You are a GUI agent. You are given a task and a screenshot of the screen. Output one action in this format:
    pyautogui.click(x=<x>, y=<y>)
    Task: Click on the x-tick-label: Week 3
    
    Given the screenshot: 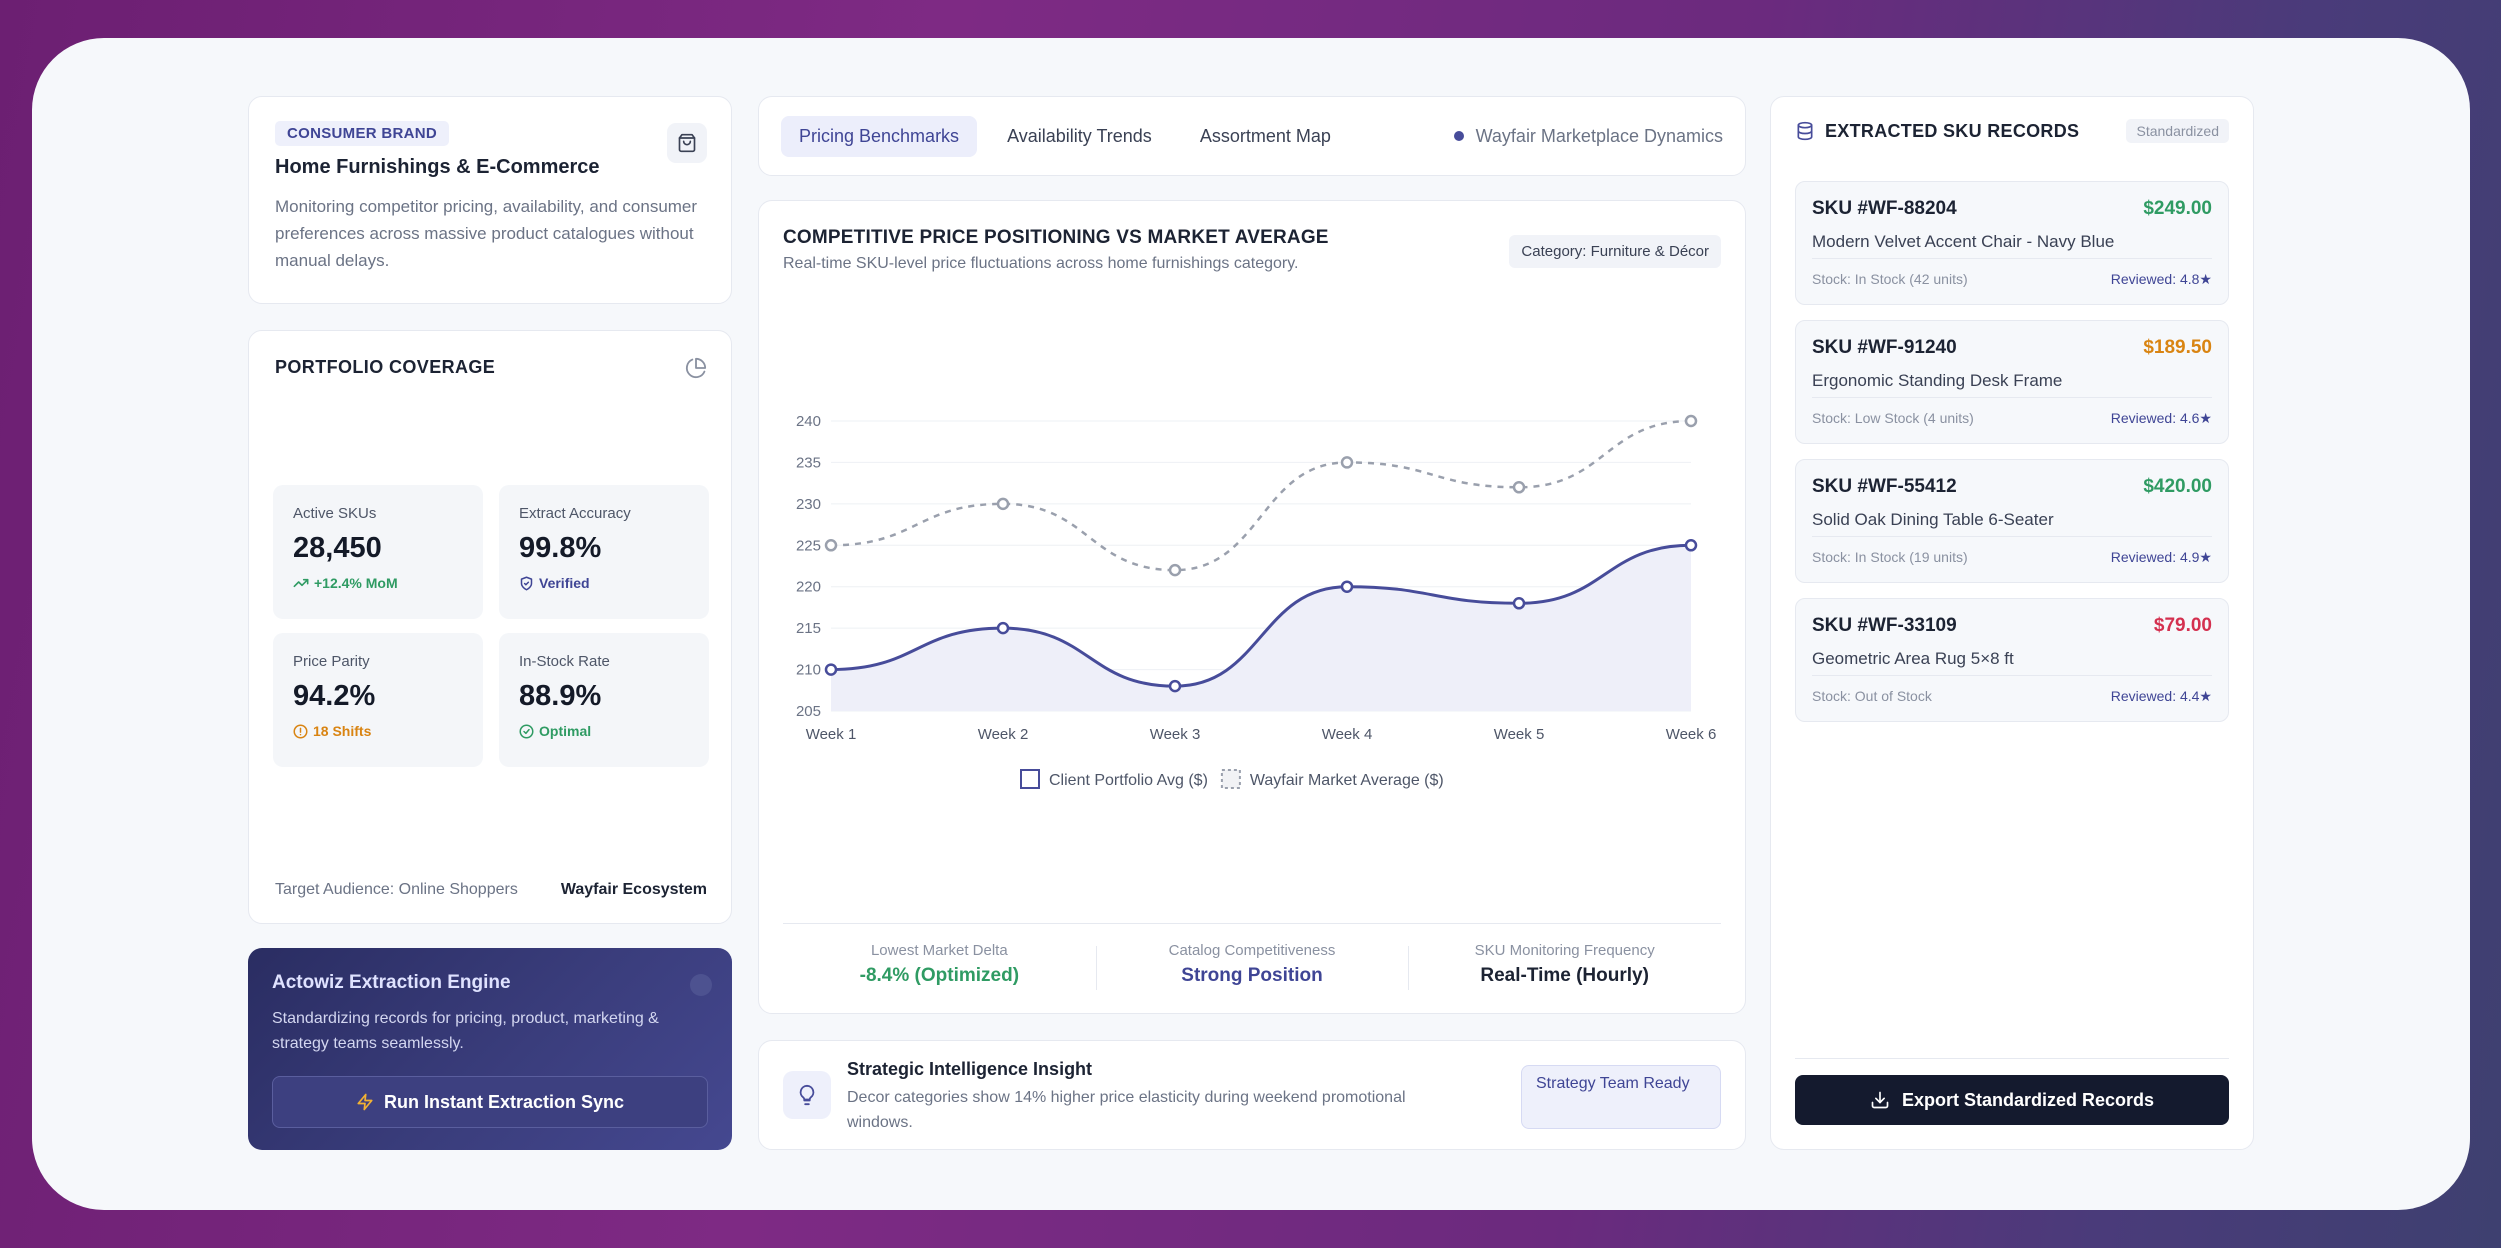 What is the action you would take?
    pyautogui.click(x=1175, y=734)
    